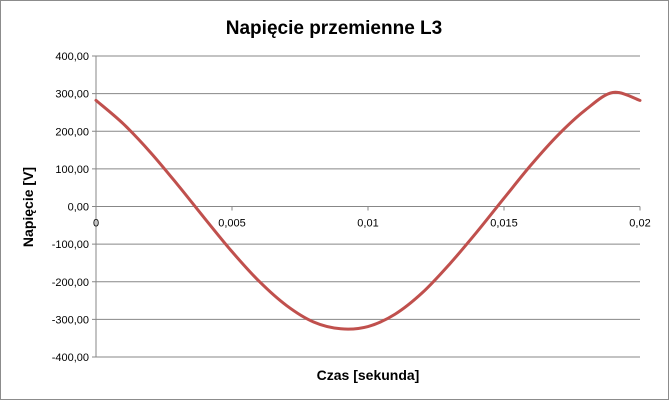 The image size is (669, 400). Describe the element at coordinates (70, 283) in the screenshot. I see `y-tick-label: -200,00` at that location.